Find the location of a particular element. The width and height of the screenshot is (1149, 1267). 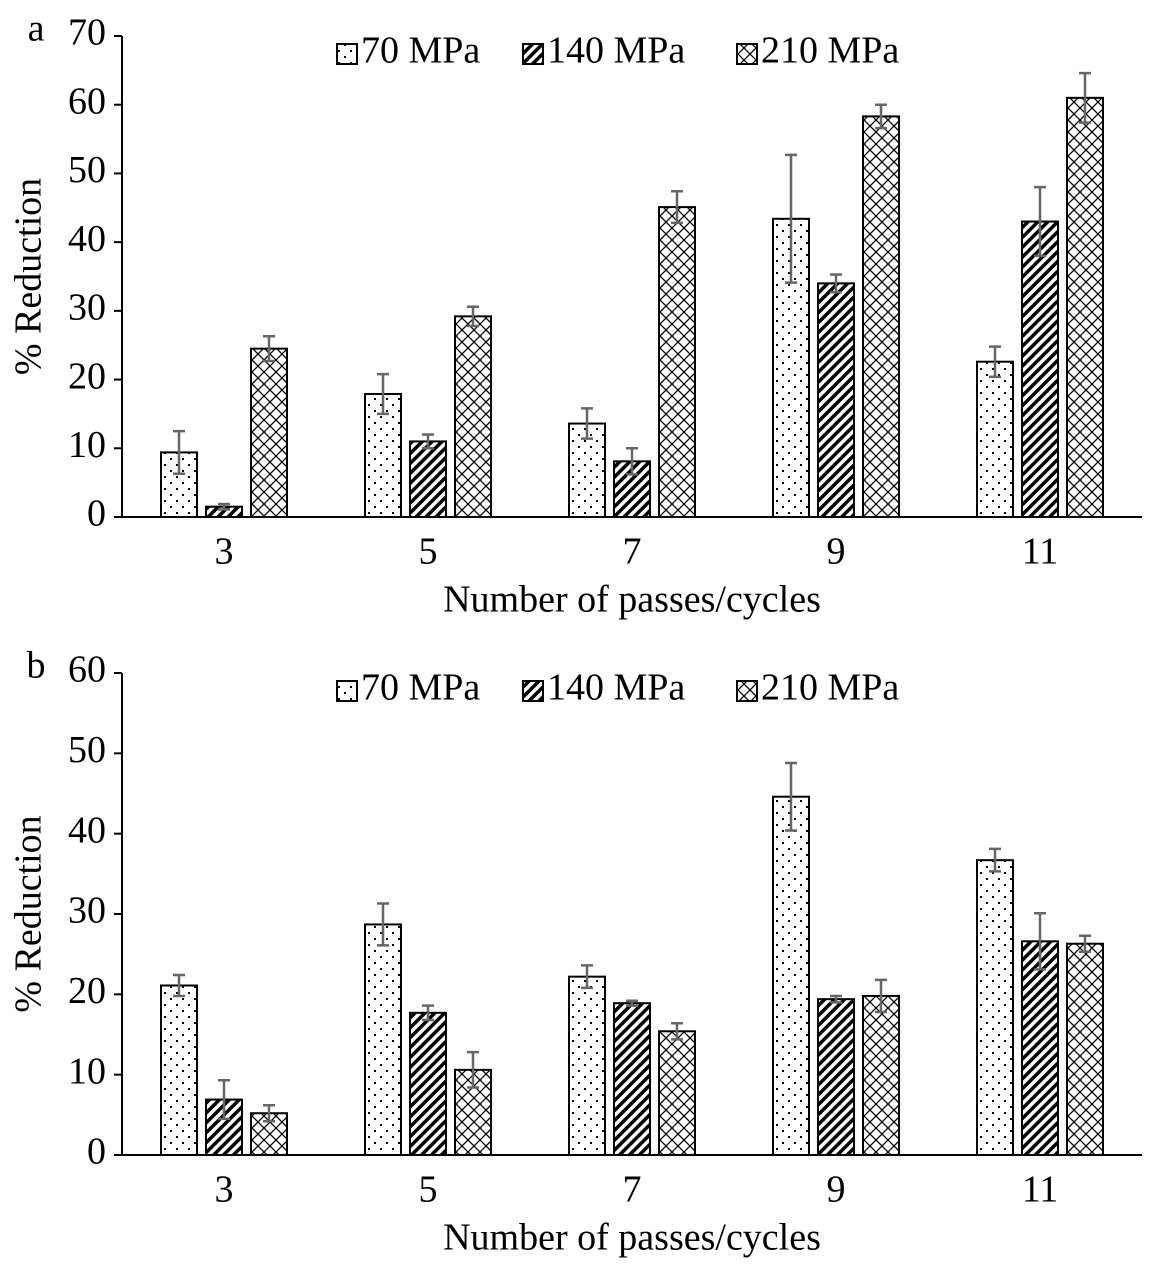

y-tick-label: 70 is located at coordinates (87, 33).